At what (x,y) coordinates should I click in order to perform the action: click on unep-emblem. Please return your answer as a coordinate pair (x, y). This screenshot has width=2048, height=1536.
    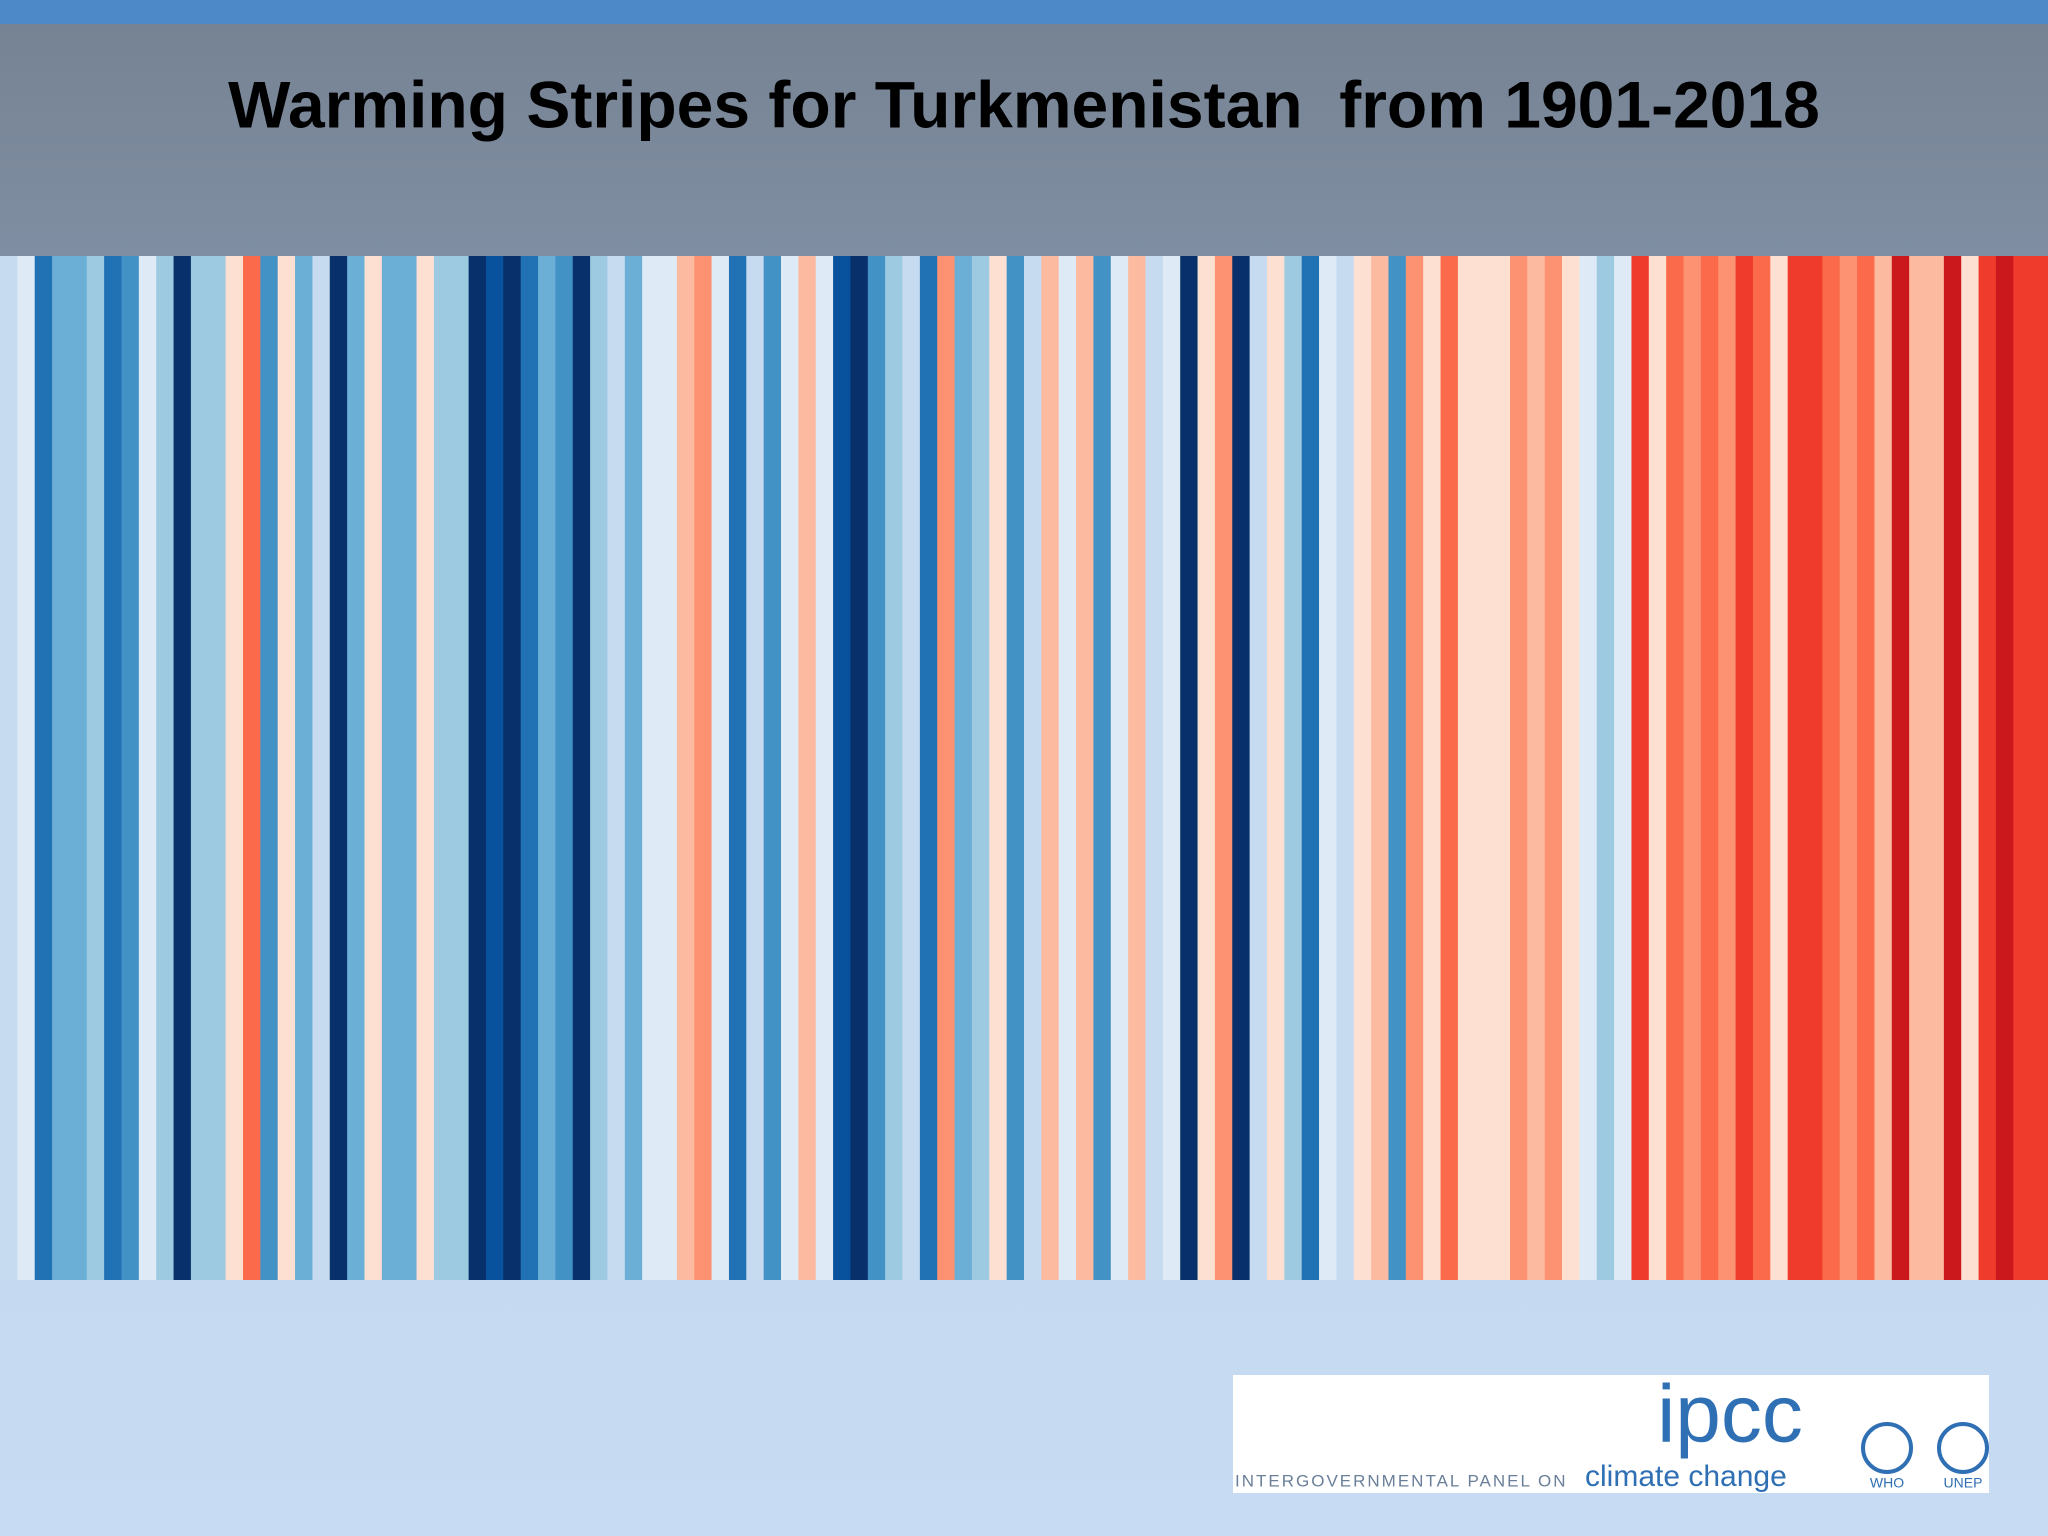
    Looking at the image, I should click on (1963, 1448).